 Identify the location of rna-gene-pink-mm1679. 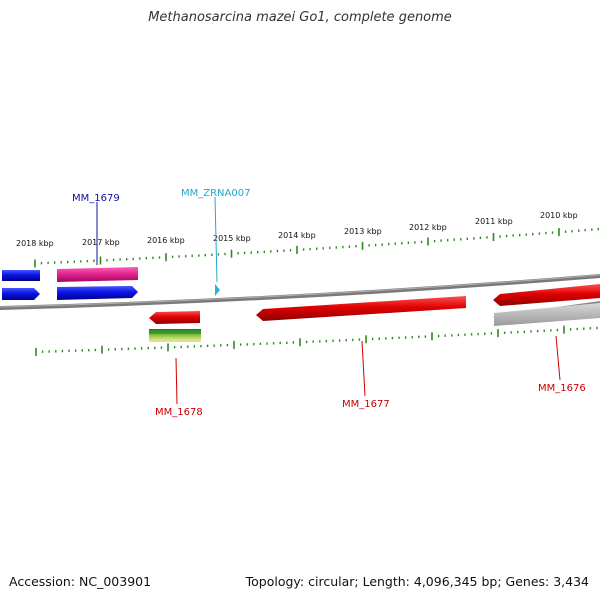
(97, 274).